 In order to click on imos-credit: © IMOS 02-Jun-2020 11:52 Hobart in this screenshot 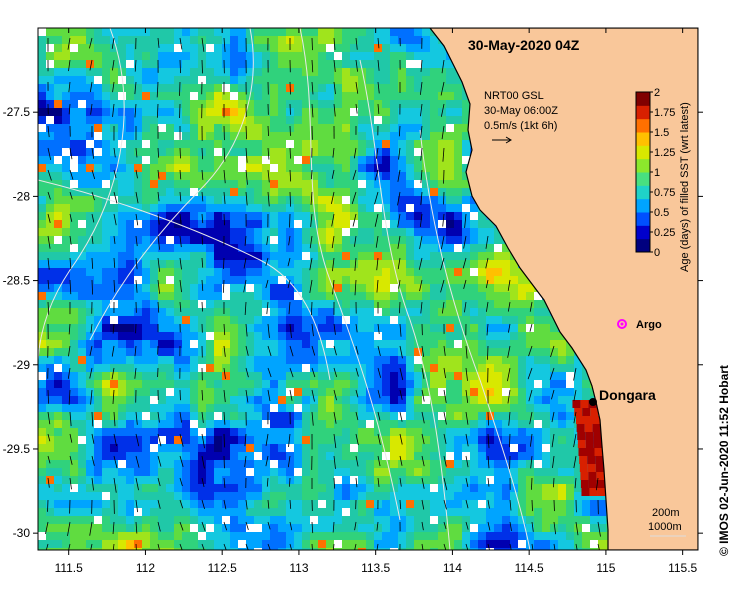, I will do `click(724, 460)`.